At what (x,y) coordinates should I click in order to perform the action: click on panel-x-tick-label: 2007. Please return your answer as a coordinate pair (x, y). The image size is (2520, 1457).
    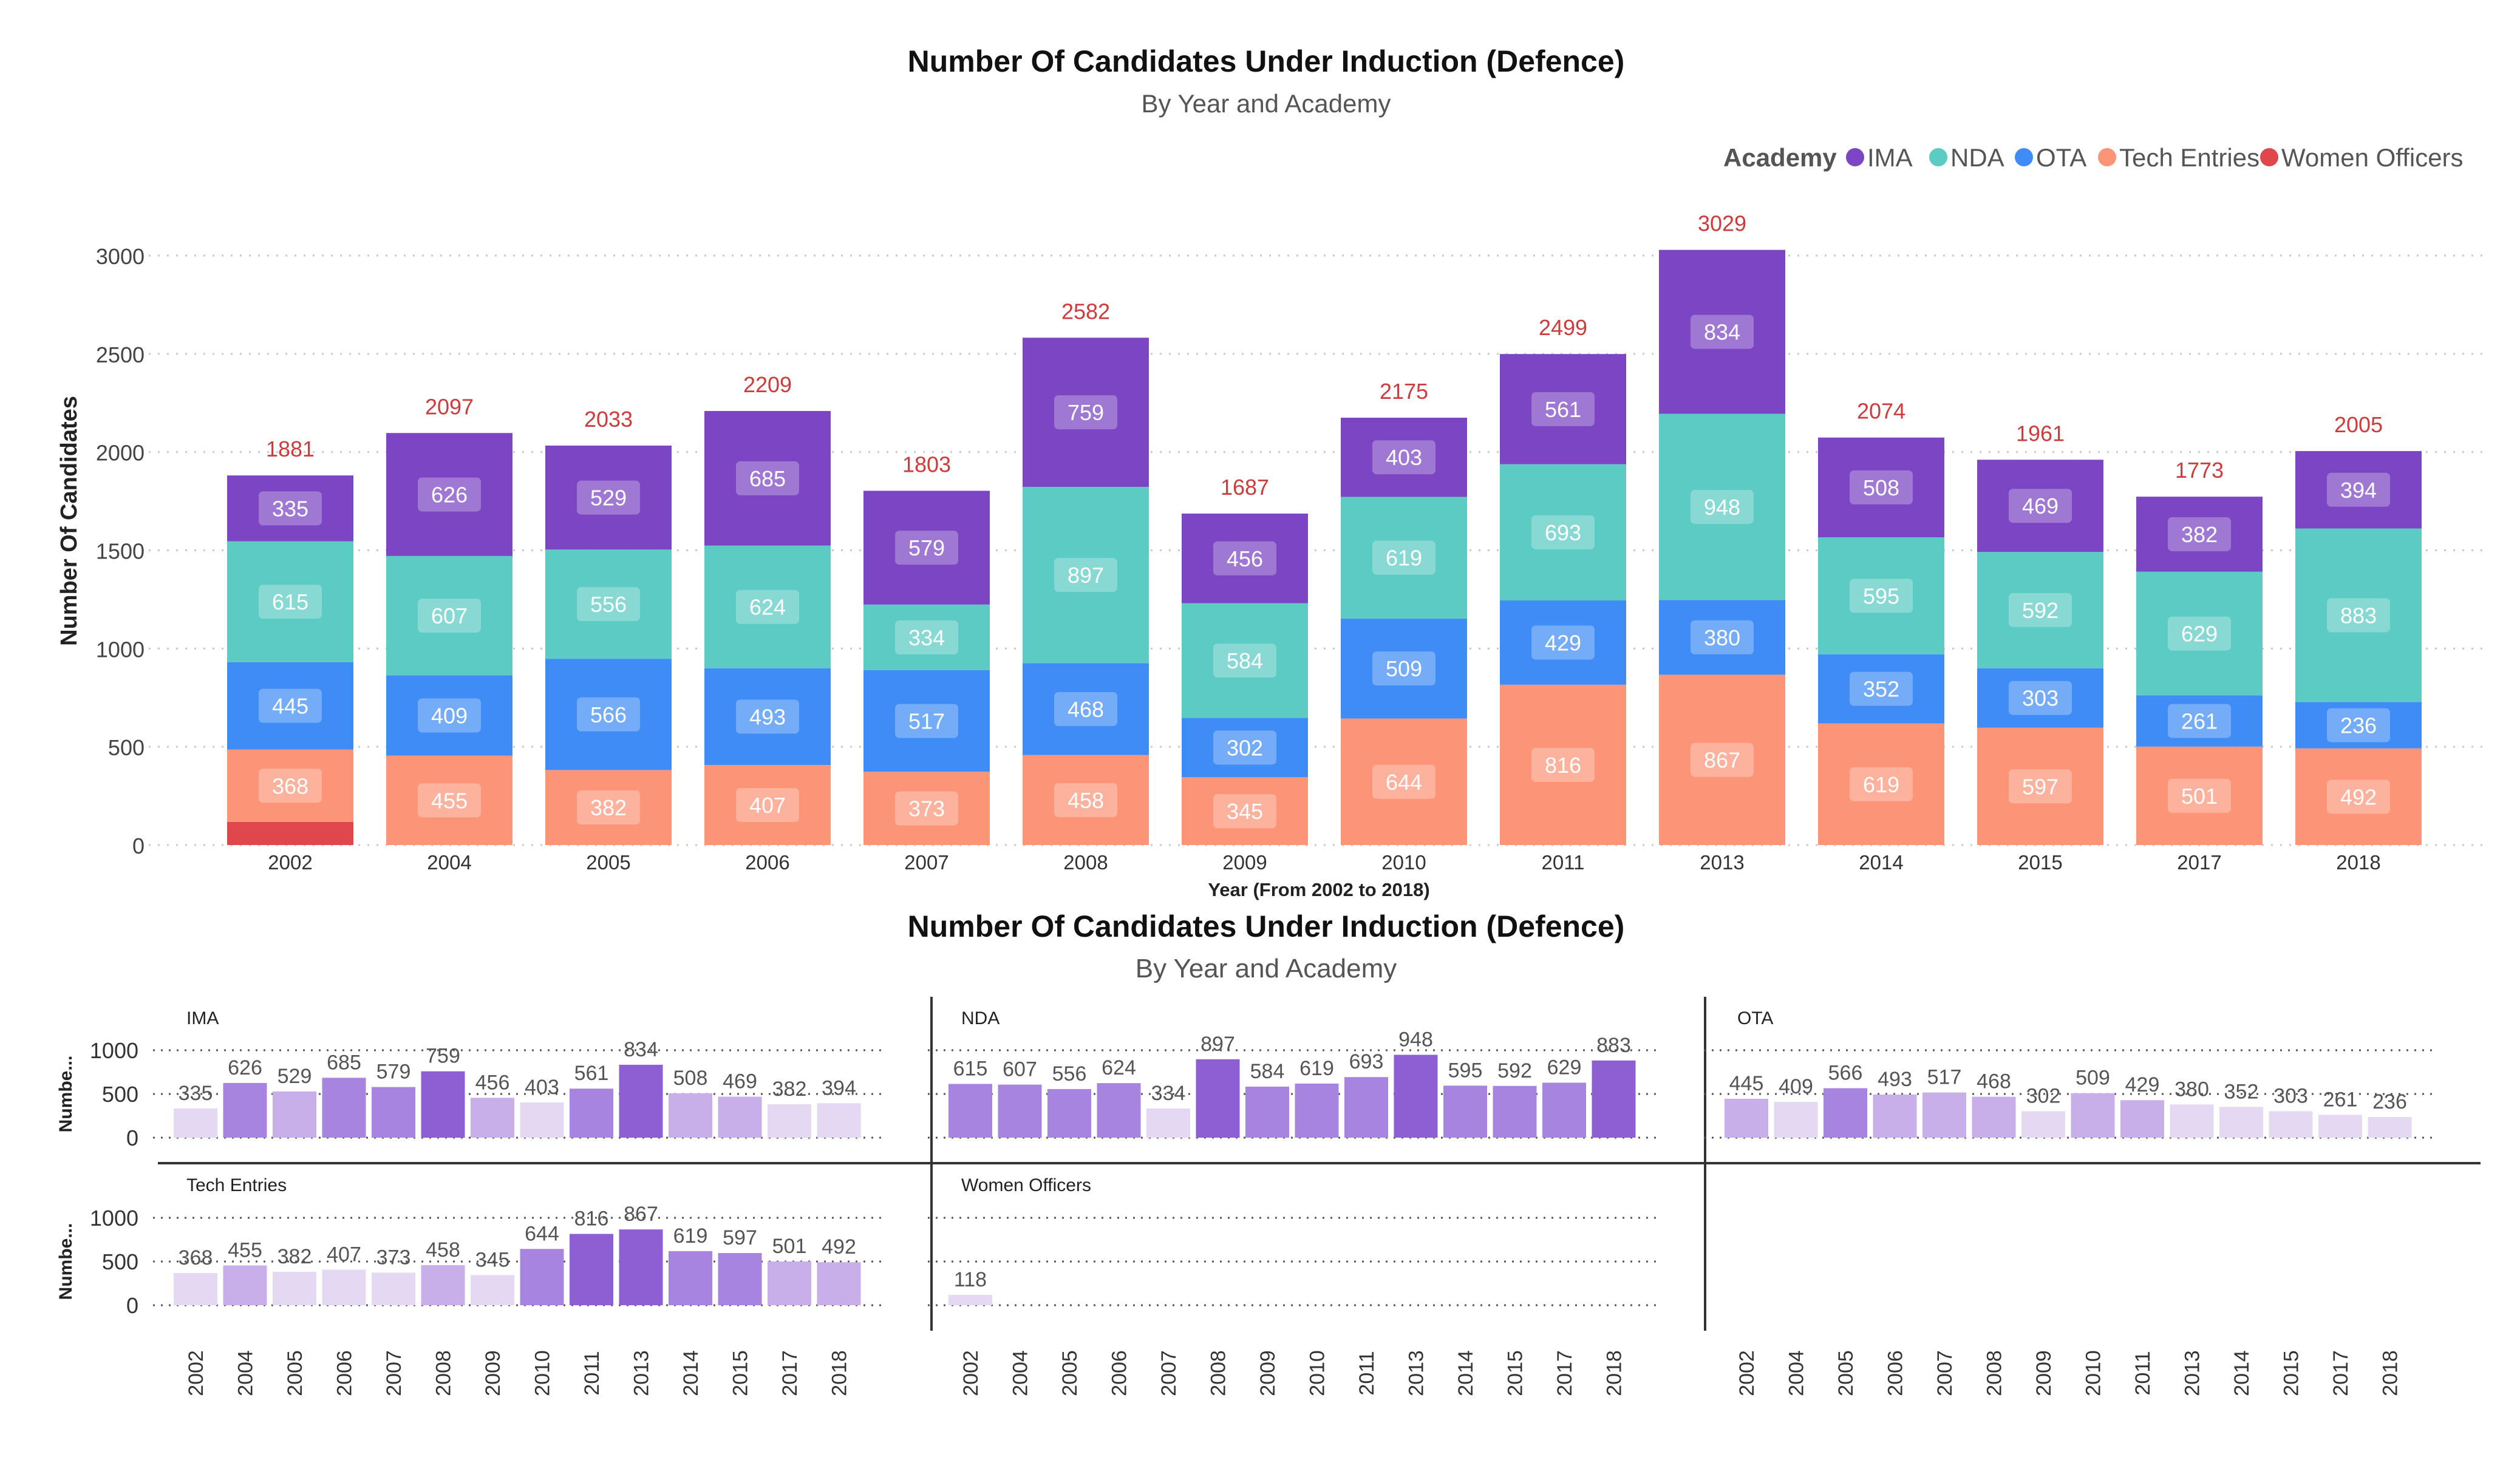
    Looking at the image, I should click on (394, 1373).